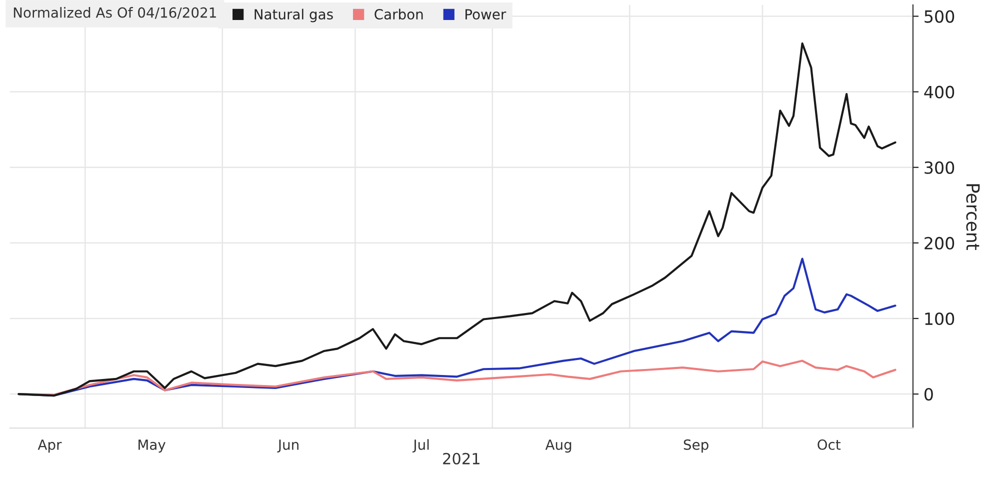 This screenshot has height=492, width=987. What do you see at coordinates (939, 167) in the screenshot?
I see `y-tick-label: 300` at bounding box center [939, 167].